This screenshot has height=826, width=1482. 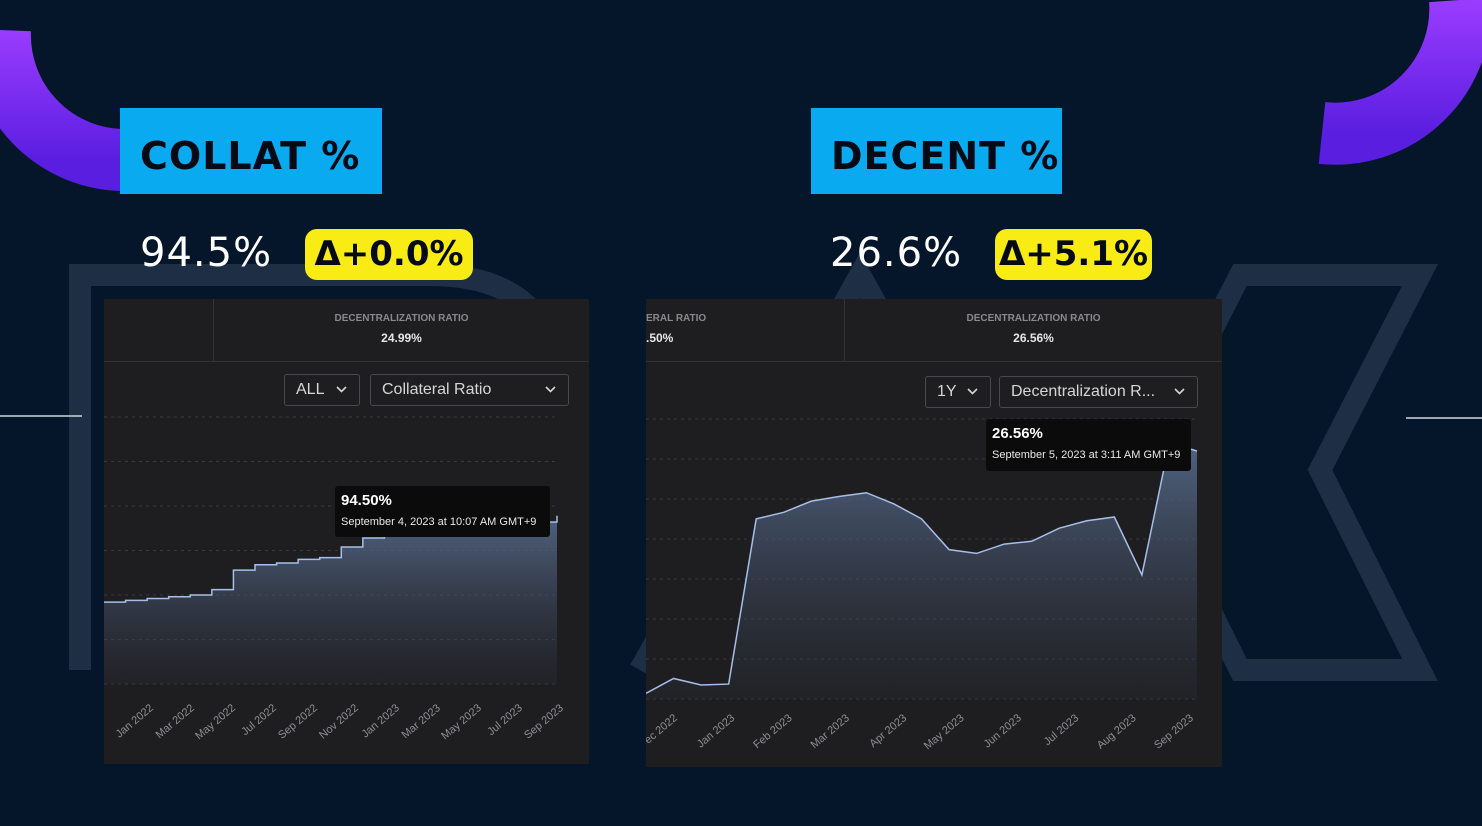 What do you see at coordinates (1073, 254) in the screenshot?
I see `decent-delta-badge: Δ+5.1%` at bounding box center [1073, 254].